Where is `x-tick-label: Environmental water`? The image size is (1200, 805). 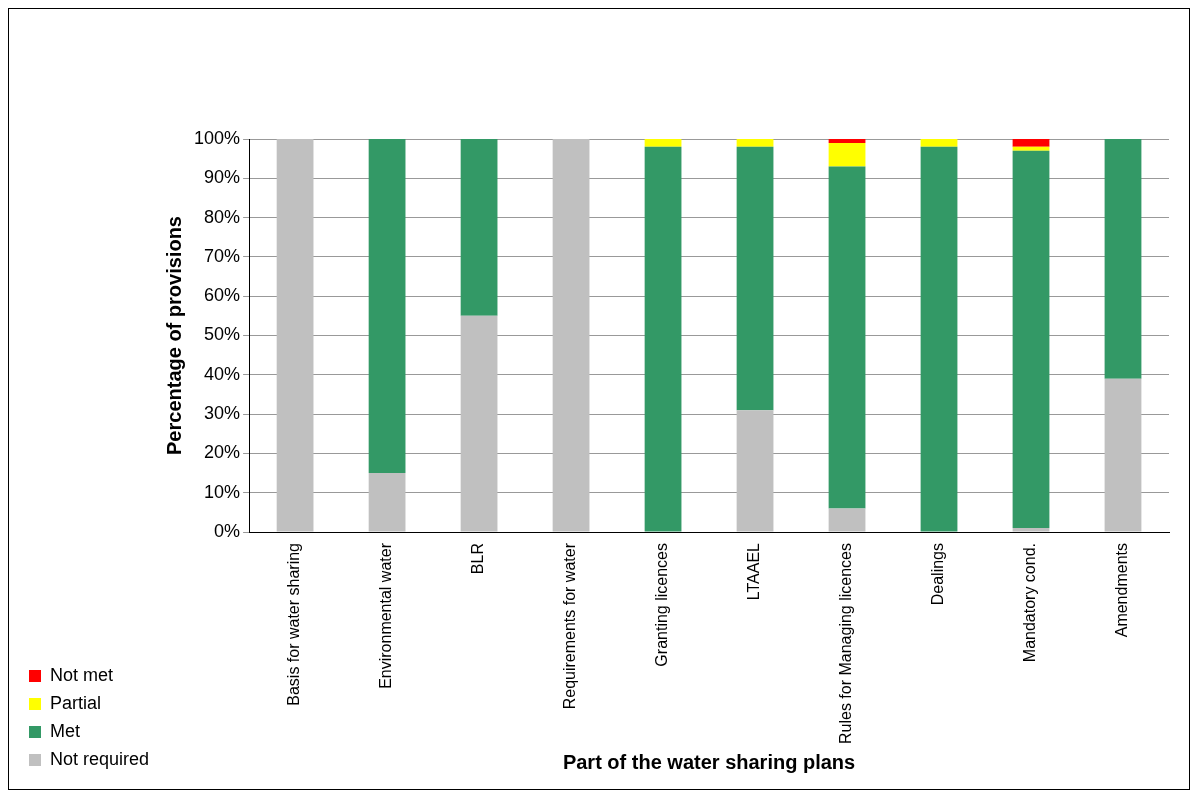
x-tick-label: Environmental water is located at coordinates (386, 615).